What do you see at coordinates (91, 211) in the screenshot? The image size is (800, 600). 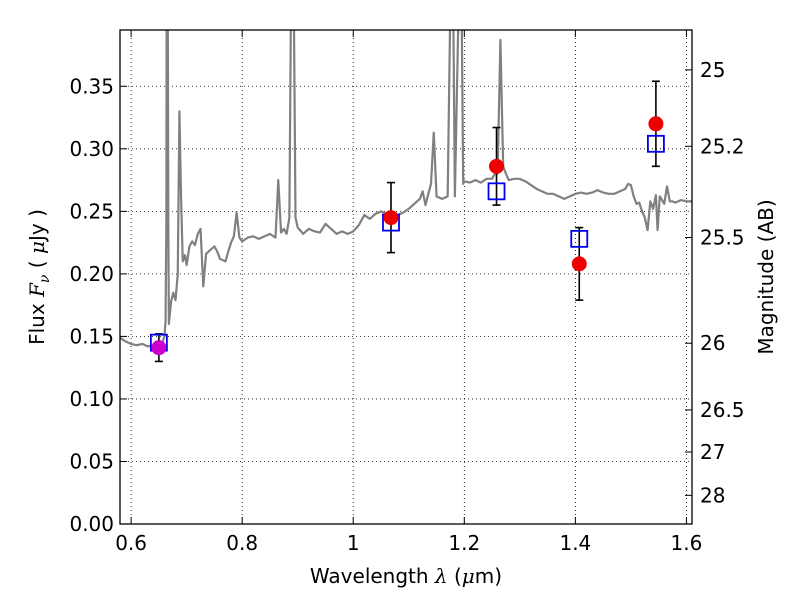 I see `y-tick-label: 0.25` at bounding box center [91, 211].